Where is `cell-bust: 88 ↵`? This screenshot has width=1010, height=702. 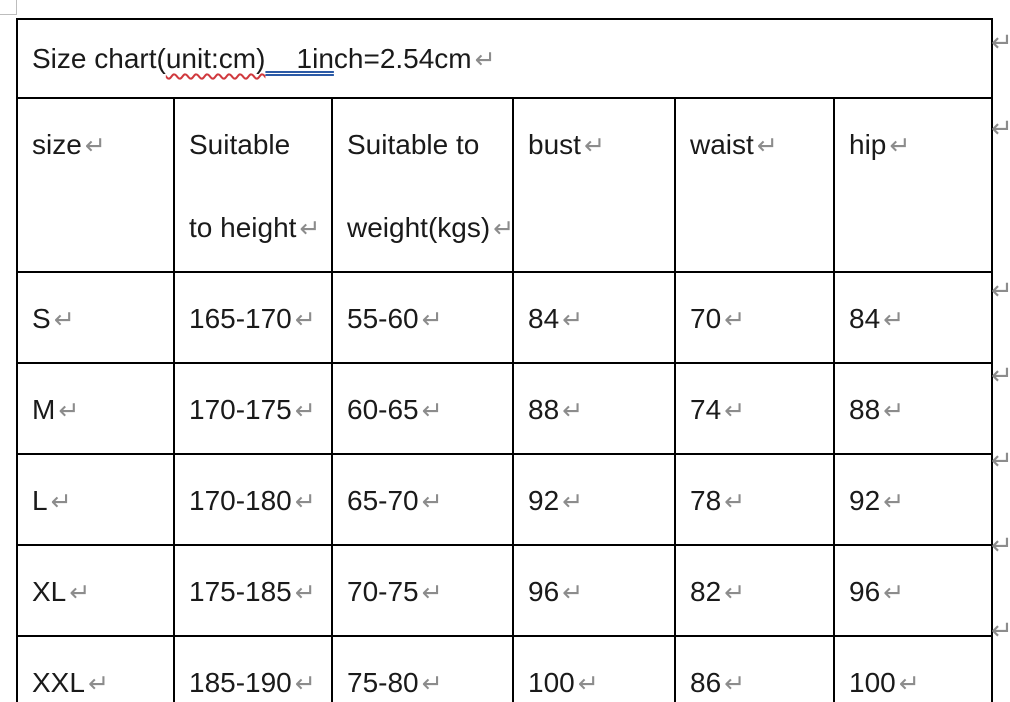
cell-bust: 88 ↵ is located at coordinates (594, 408).